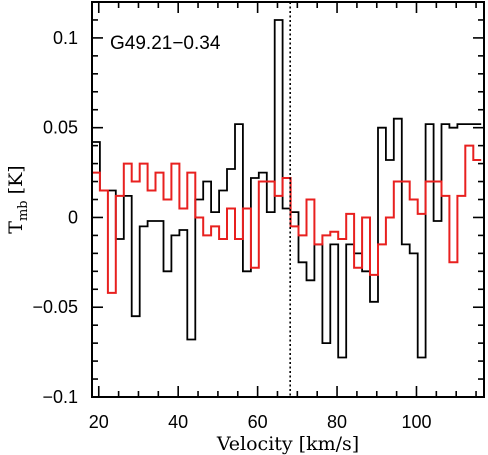 The height and width of the screenshot is (455, 488). Describe the element at coordinates (416, 422) in the screenshot. I see `x-tick-label: 100` at that location.